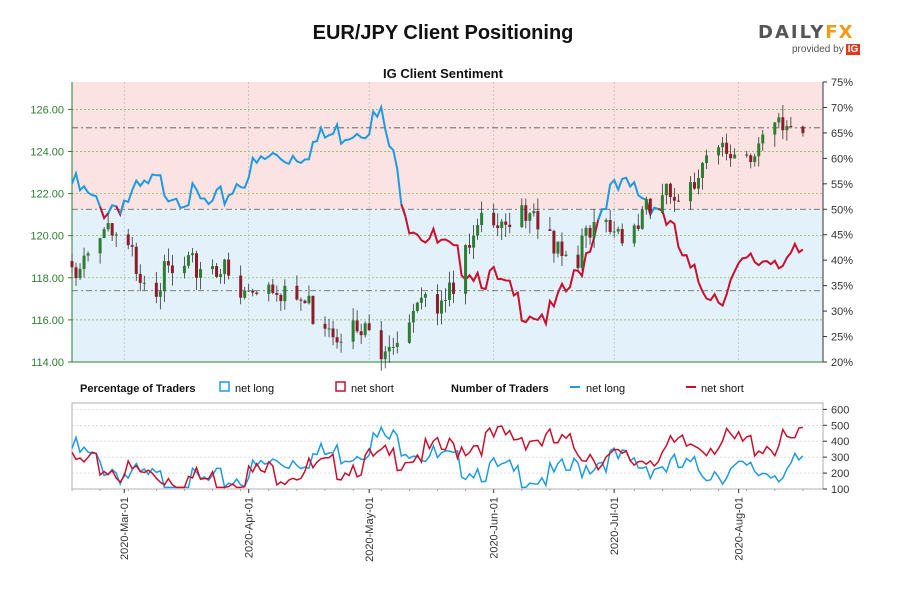 The image size is (900, 600). Describe the element at coordinates (443, 33) in the screenshot. I see `chart-title: EUR/JPY Client Positioning` at that location.